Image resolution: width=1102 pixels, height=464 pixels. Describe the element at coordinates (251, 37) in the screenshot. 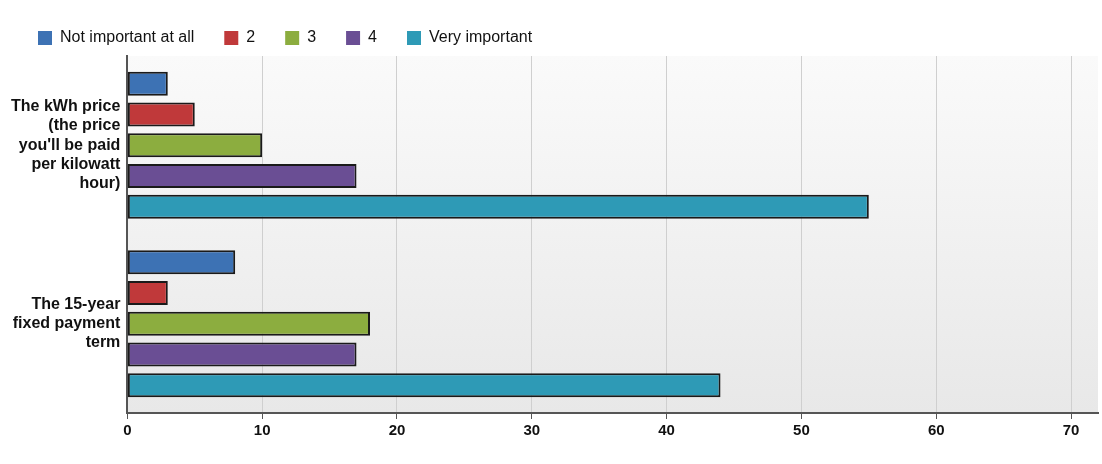

I see `legend-label: 2` at that location.